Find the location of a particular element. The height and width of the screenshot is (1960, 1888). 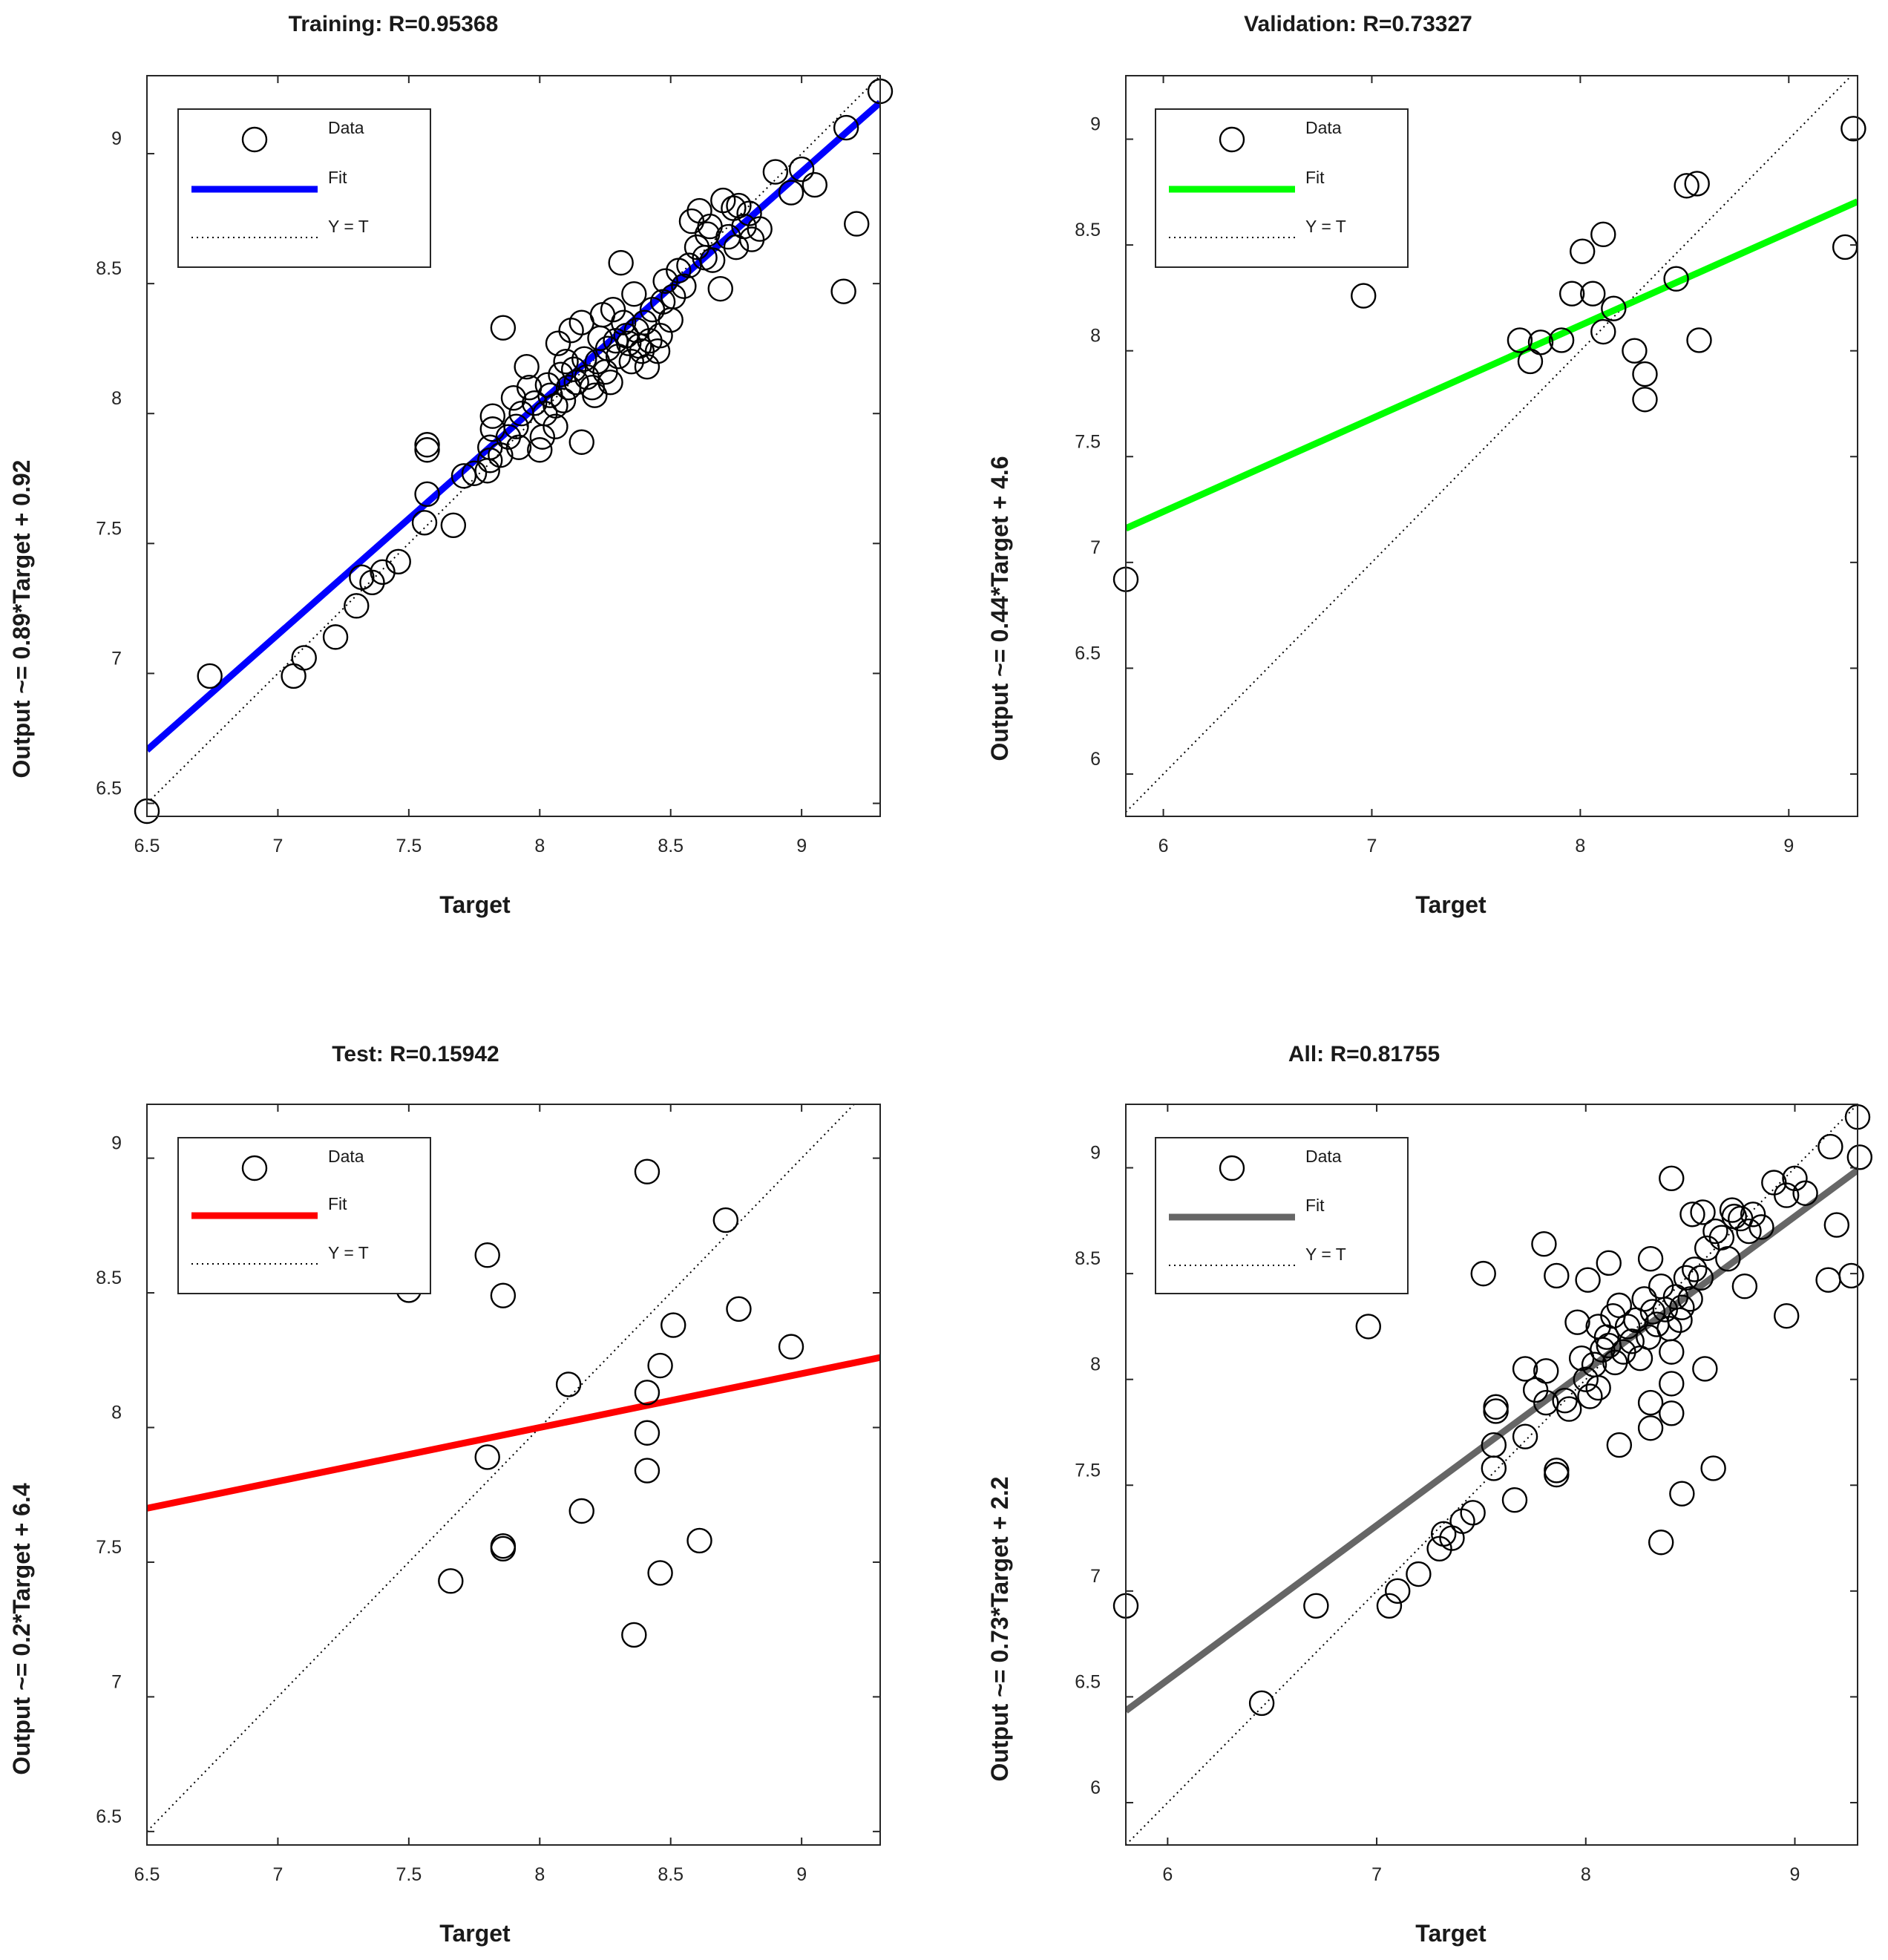

x-tick-label: 7.5 is located at coordinates (409, 1874).